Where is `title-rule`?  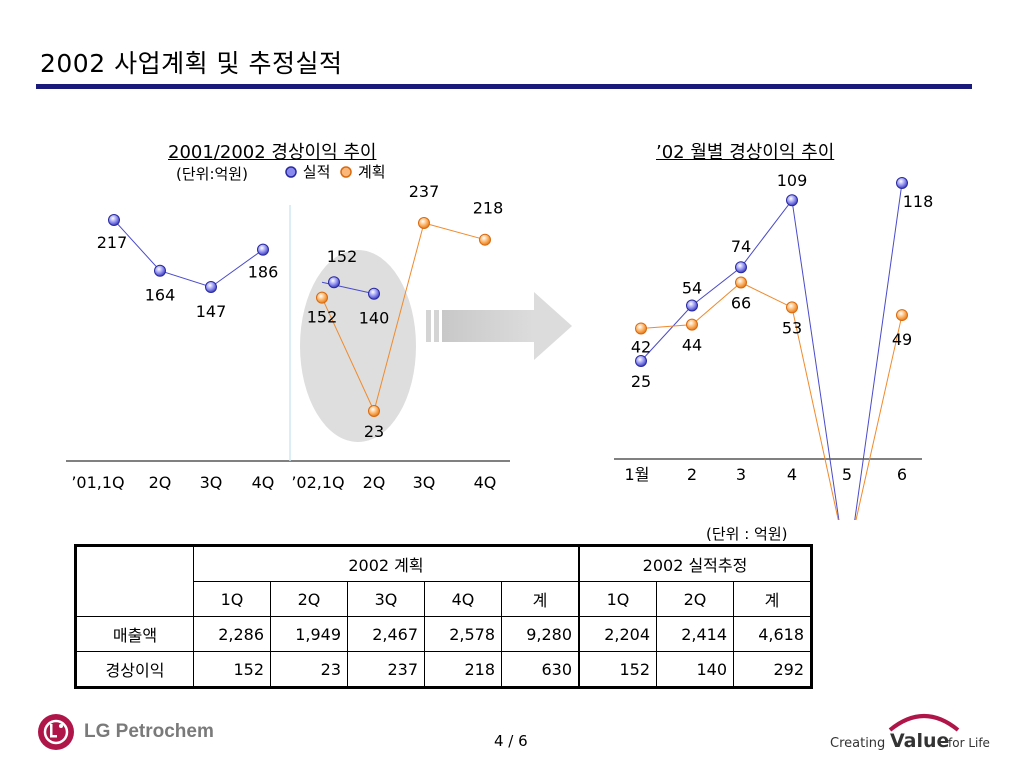
title-rule is located at coordinates (504, 86).